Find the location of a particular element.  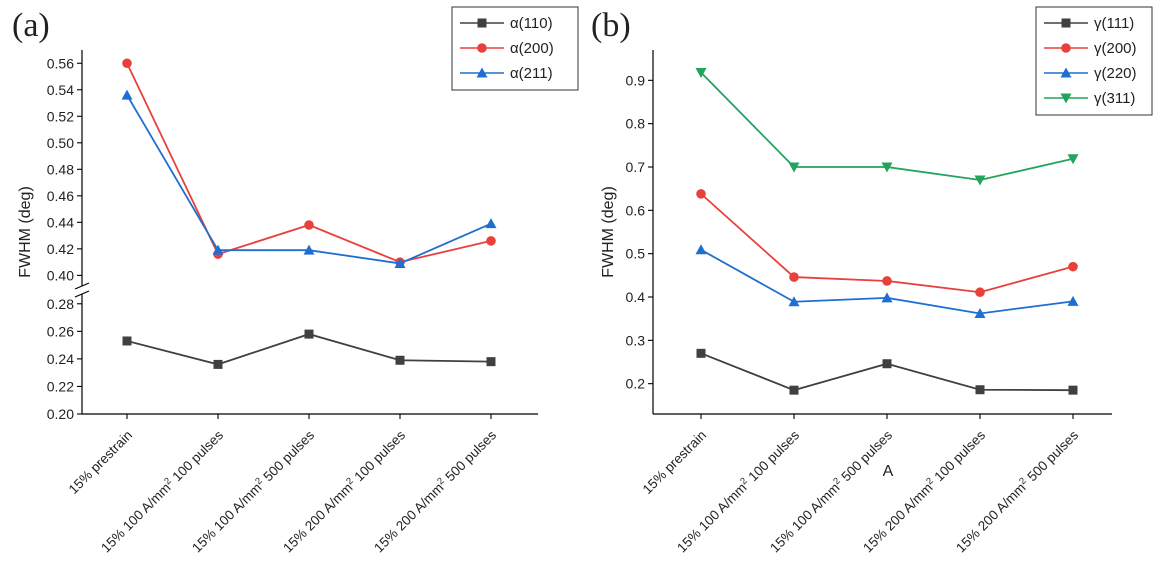

y-tick-label: 0.52 is located at coordinates (60, 116).